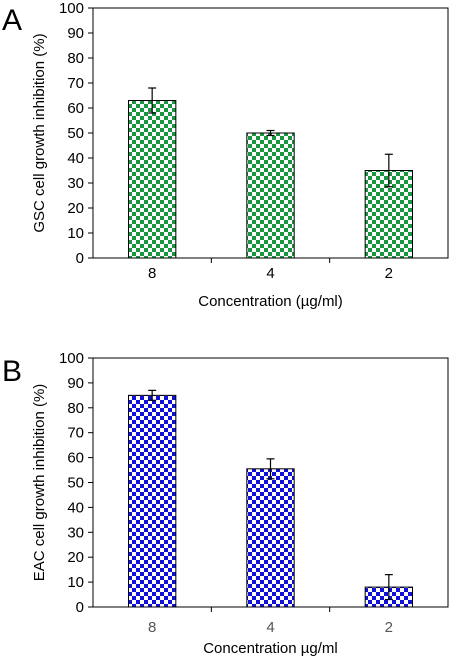  What do you see at coordinates (12, 20) in the screenshot?
I see `panel-label: A` at bounding box center [12, 20].